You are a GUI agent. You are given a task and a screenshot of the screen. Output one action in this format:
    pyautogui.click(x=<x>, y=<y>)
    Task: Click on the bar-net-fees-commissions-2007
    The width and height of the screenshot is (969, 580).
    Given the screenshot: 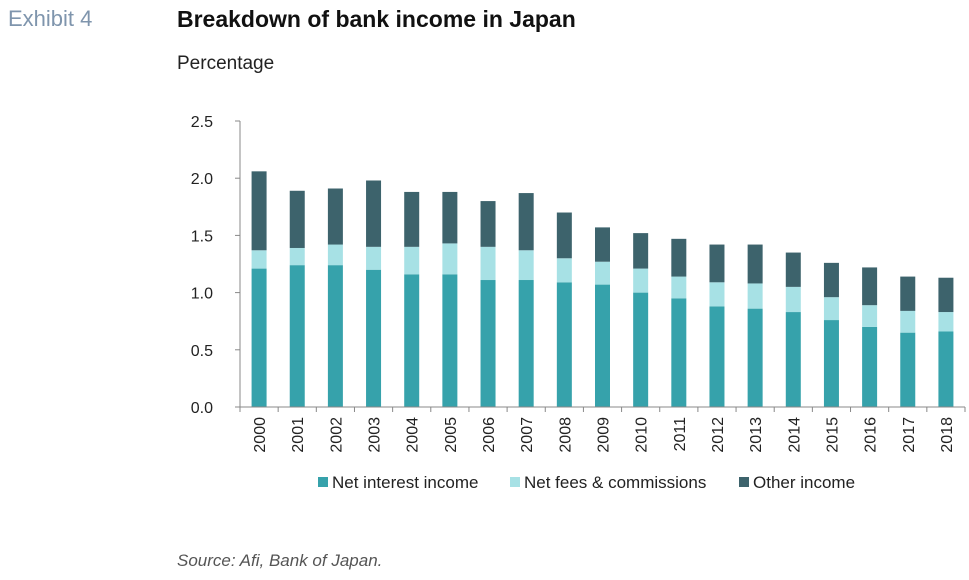 What is the action you would take?
    pyautogui.click(x=526, y=265)
    